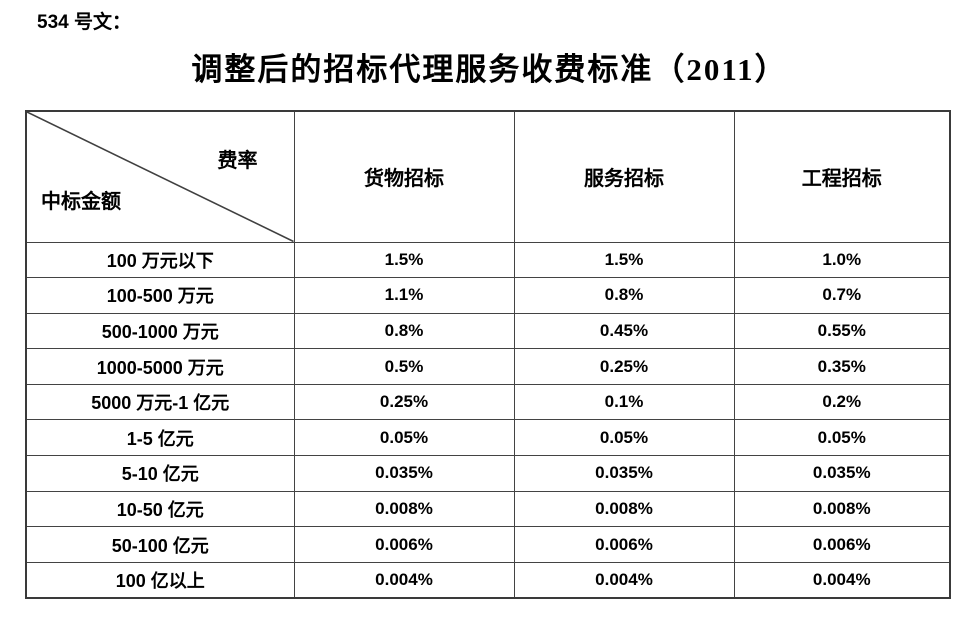  I want to click on row-label: 100-500 万元, so click(160, 295).